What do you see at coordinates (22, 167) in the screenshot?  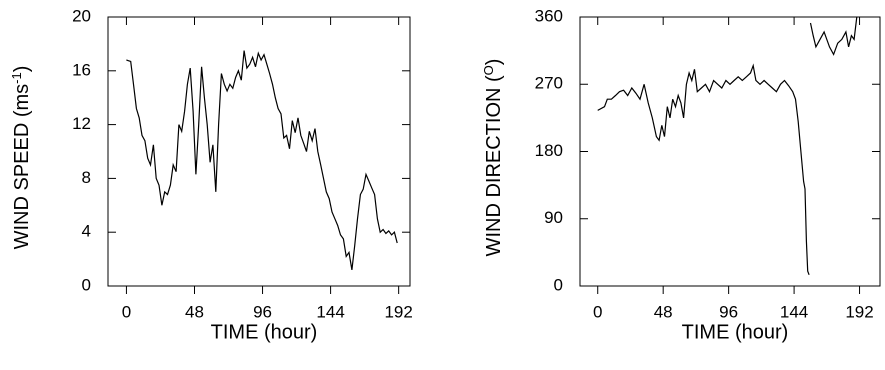 I see `y-label-text: WIND SPEED (ms` at bounding box center [22, 167].